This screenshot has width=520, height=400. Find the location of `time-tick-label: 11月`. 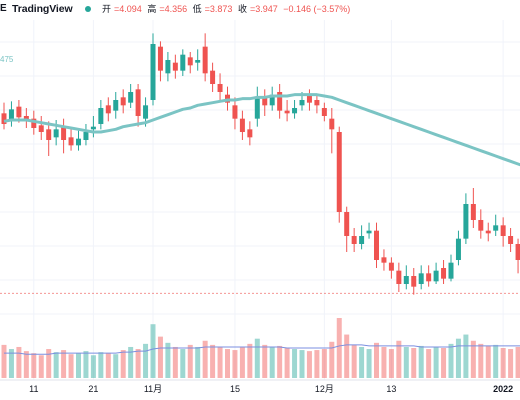

time-tick-label: 11月 is located at coordinates (153, 389).